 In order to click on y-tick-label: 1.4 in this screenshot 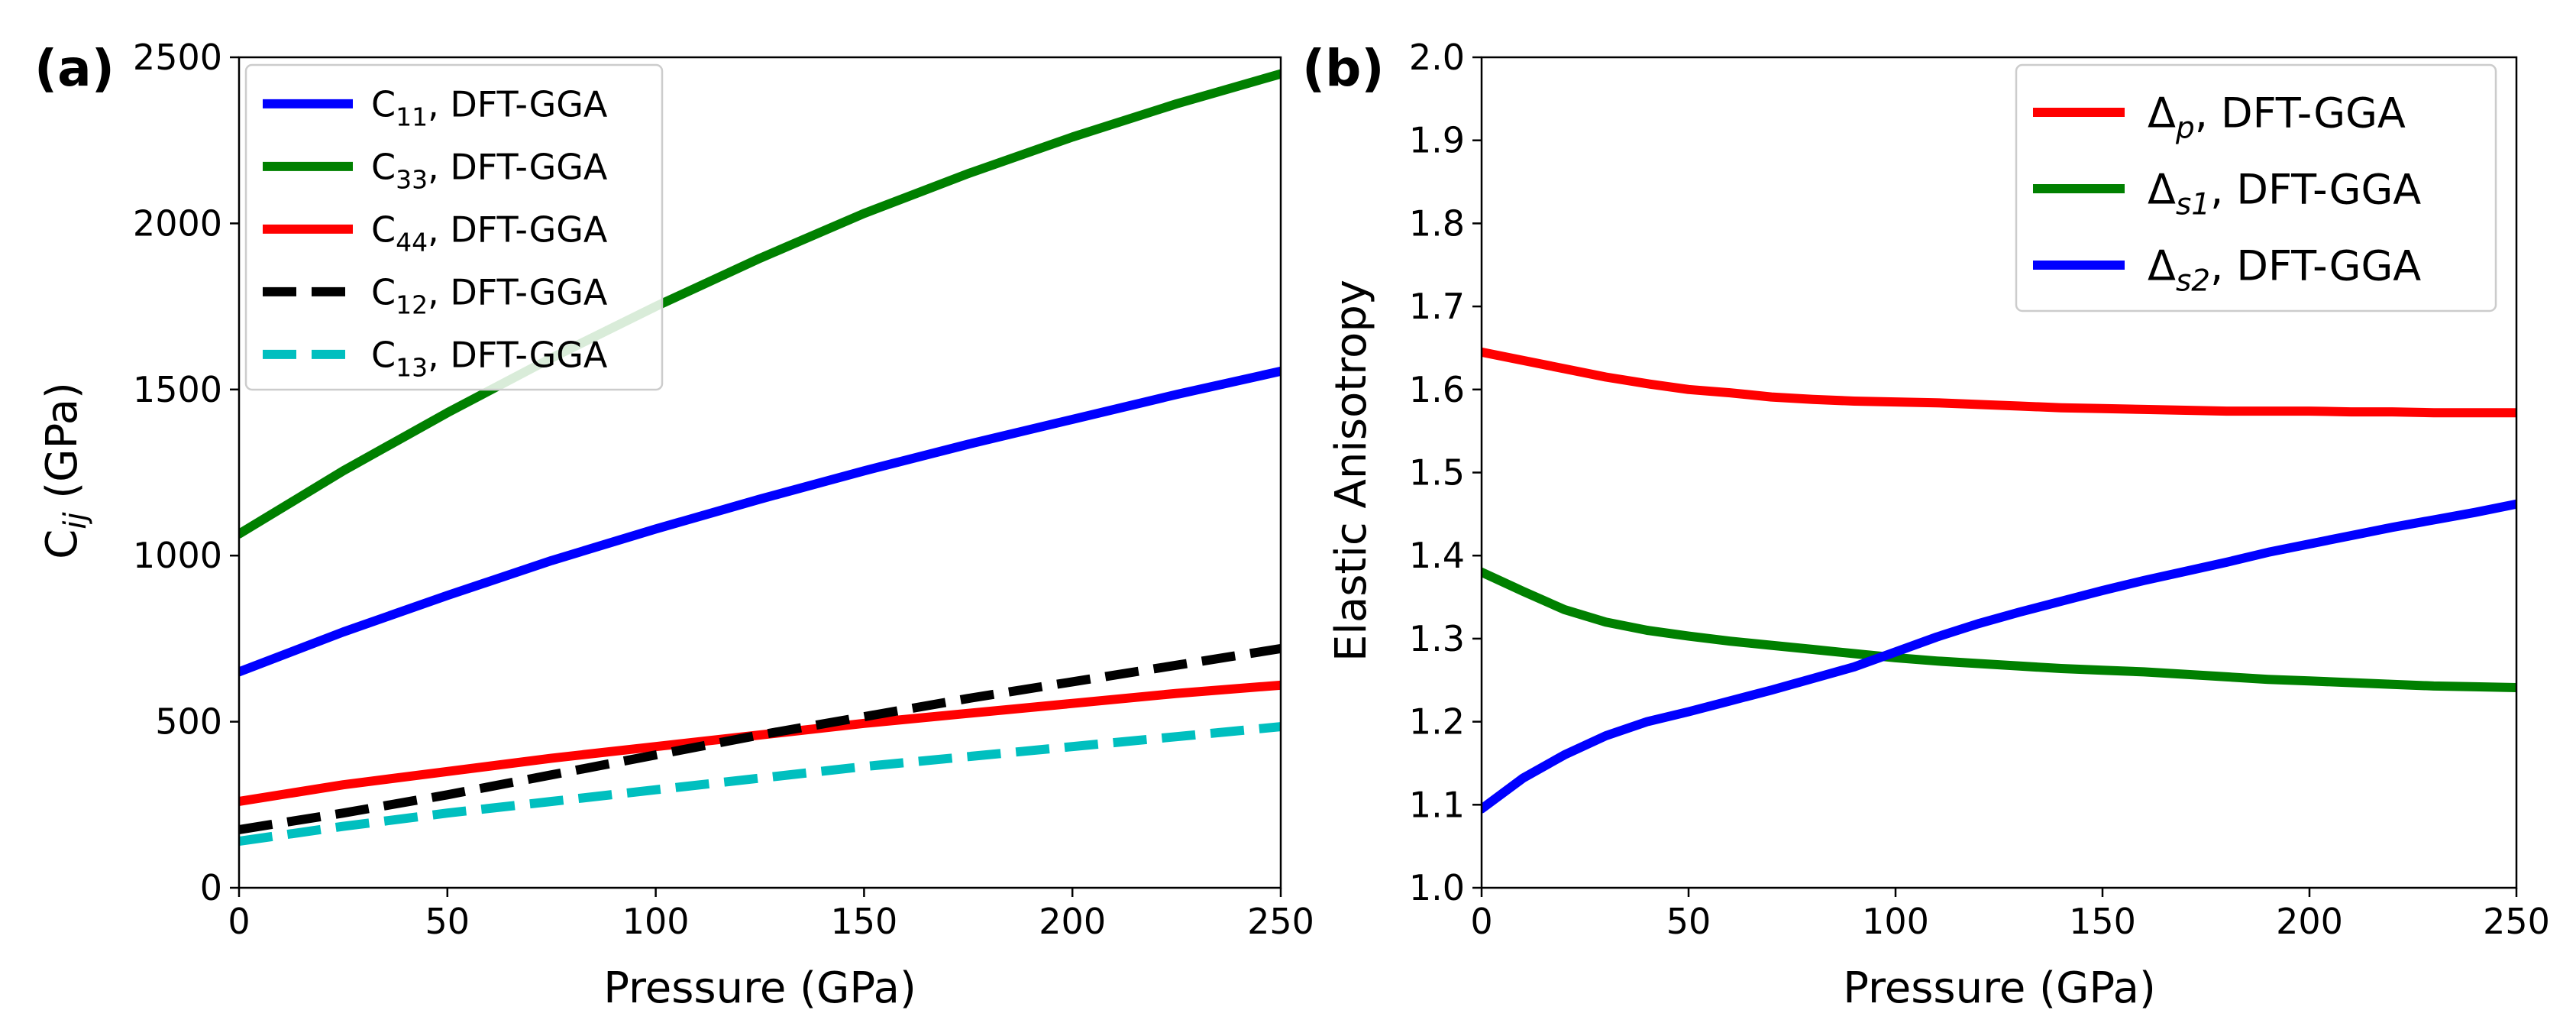, I will do `click(1437, 555)`.